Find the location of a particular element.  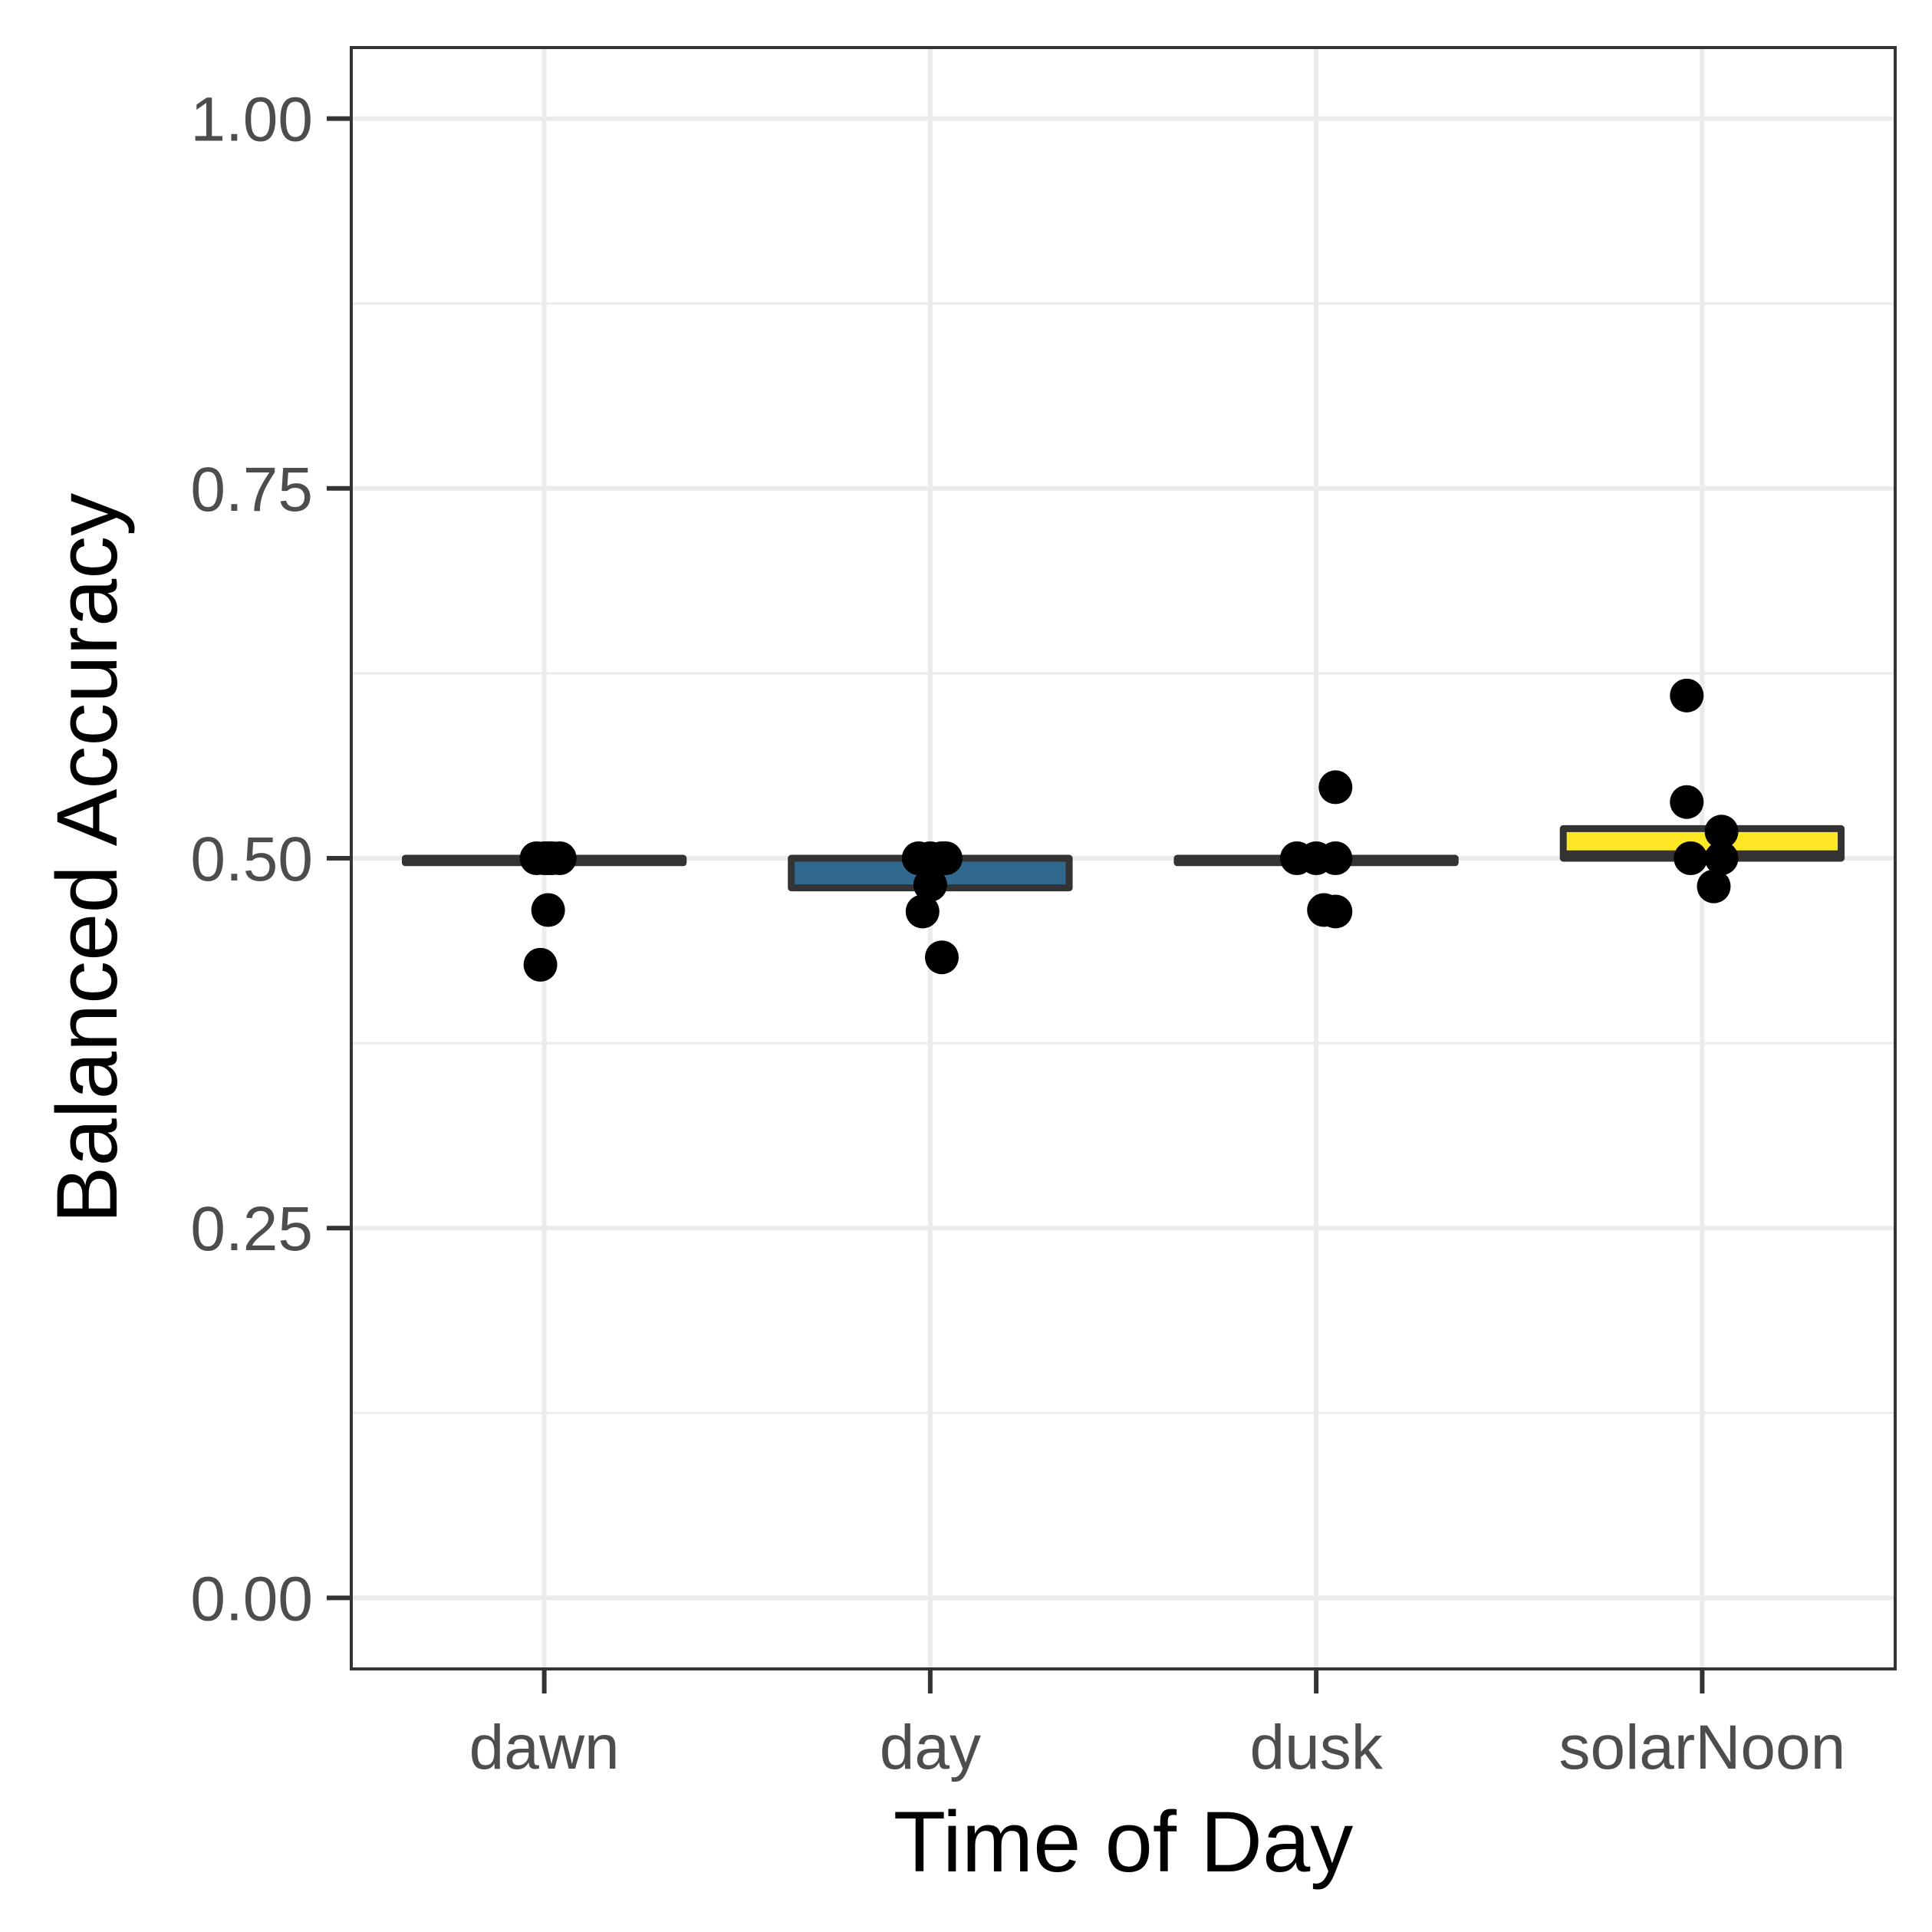

x-axis-title: Time of Day is located at coordinates (1124, 1842).